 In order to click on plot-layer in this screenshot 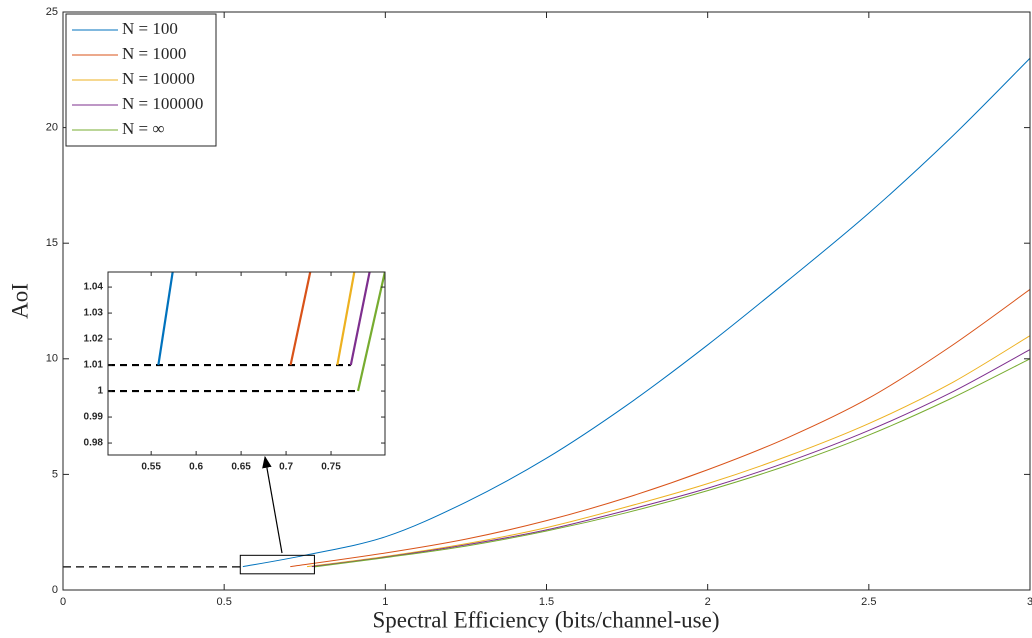, I will do `click(246, 332)`.